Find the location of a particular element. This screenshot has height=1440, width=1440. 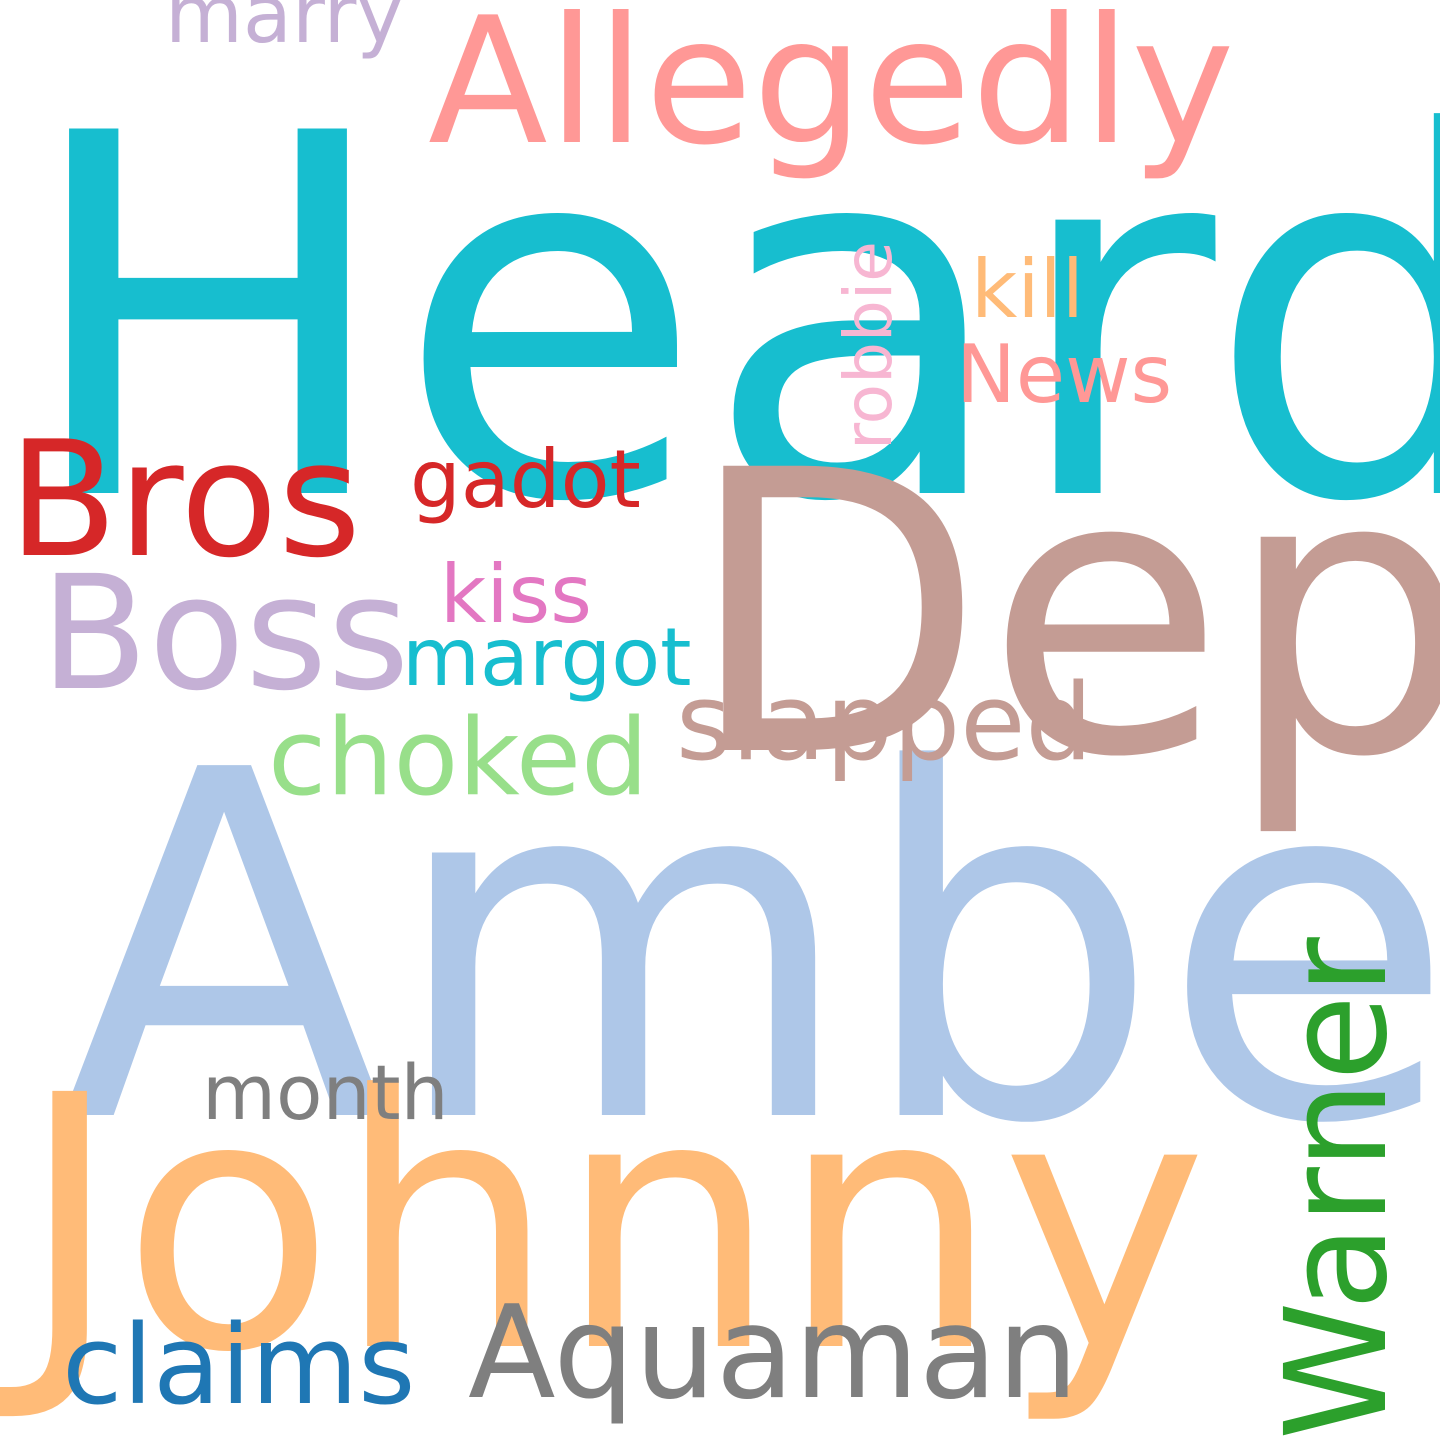

word-month: month is located at coordinates (325, 1092).